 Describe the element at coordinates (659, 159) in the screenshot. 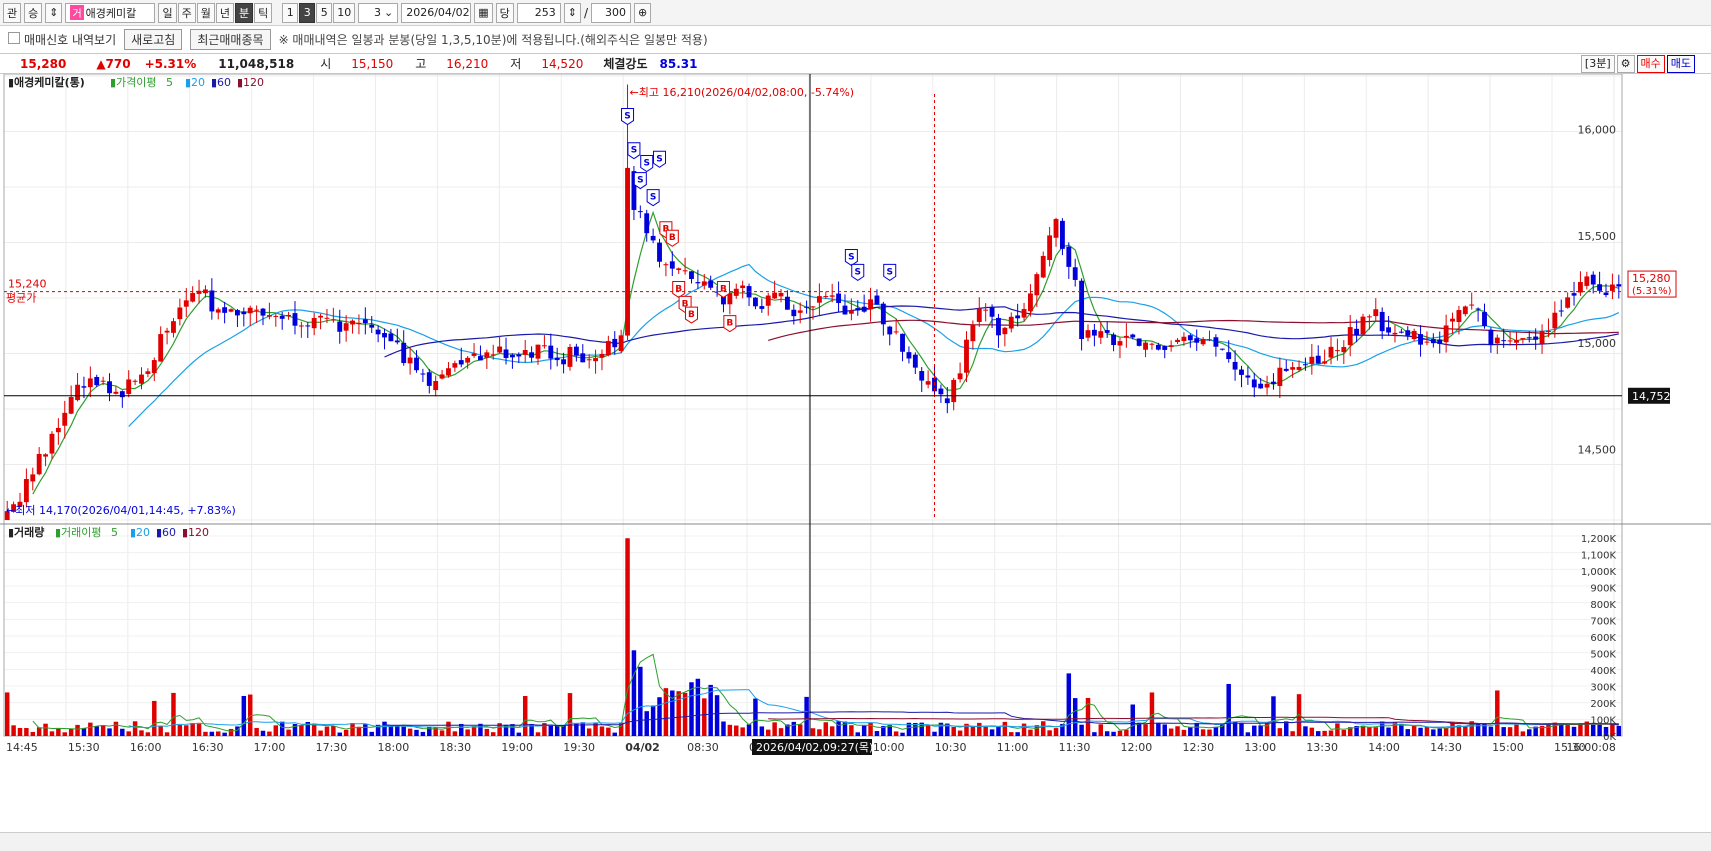

I see `sell-signal-marker-text: S` at that location.